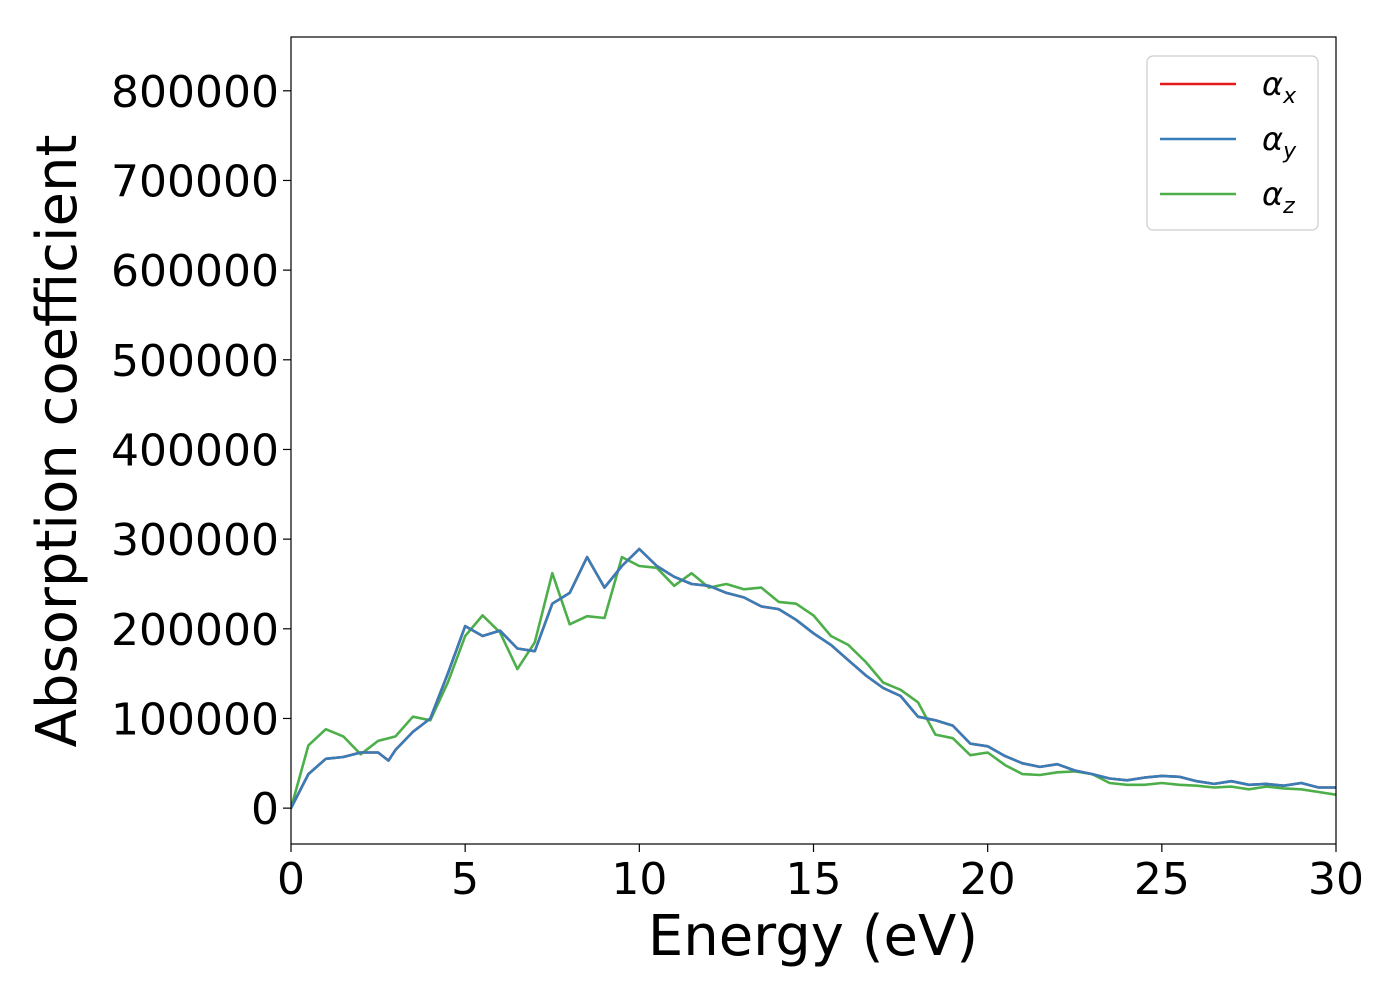 The width and height of the screenshot is (1400, 1000). I want to click on y-tick-label: 500000, so click(195, 361).